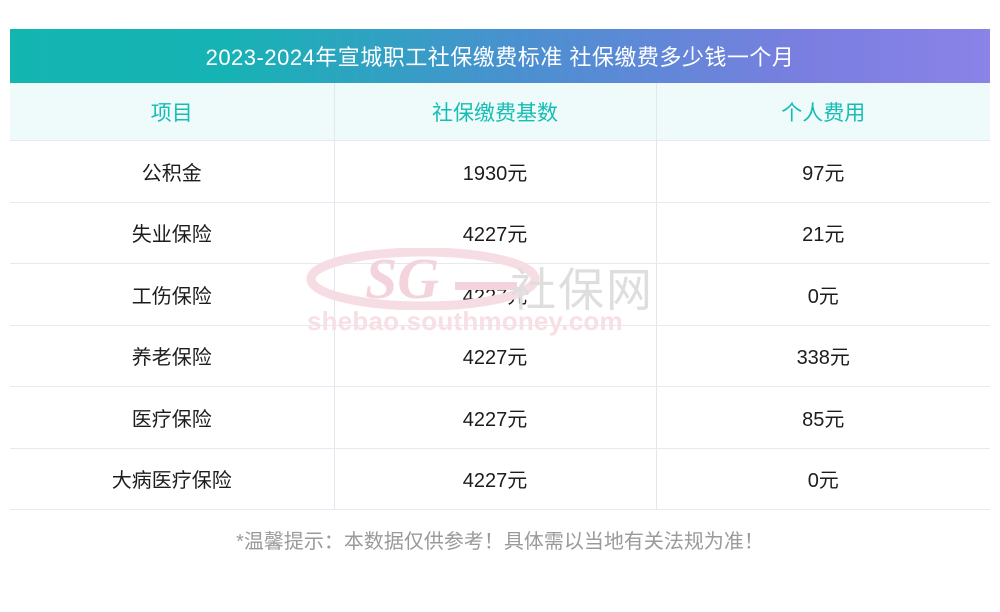 This screenshot has height=612, width=1000. What do you see at coordinates (823, 233) in the screenshot?
I see `cell-personal: 21元` at bounding box center [823, 233].